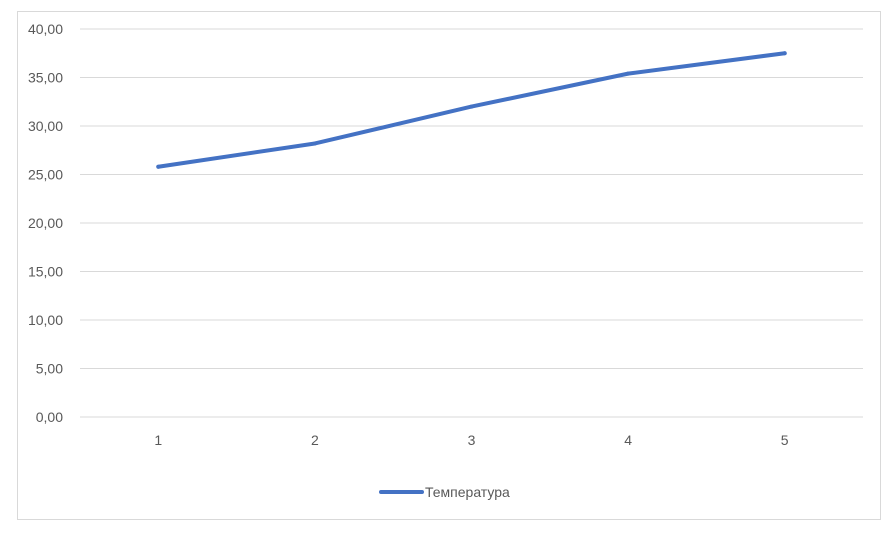  I want to click on y-tick-label: 20,00, so click(45, 223).